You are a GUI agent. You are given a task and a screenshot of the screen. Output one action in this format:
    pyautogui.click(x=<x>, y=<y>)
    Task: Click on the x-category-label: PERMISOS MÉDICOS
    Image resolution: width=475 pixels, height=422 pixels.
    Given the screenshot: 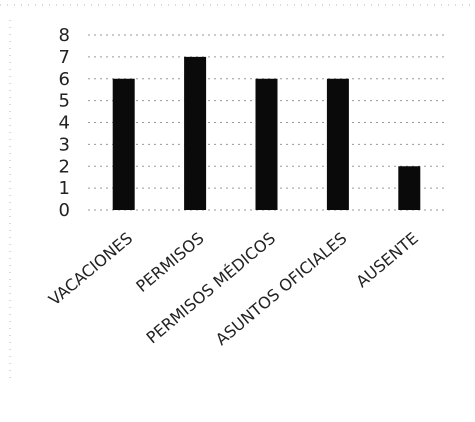 What is the action you would take?
    pyautogui.click(x=211, y=288)
    